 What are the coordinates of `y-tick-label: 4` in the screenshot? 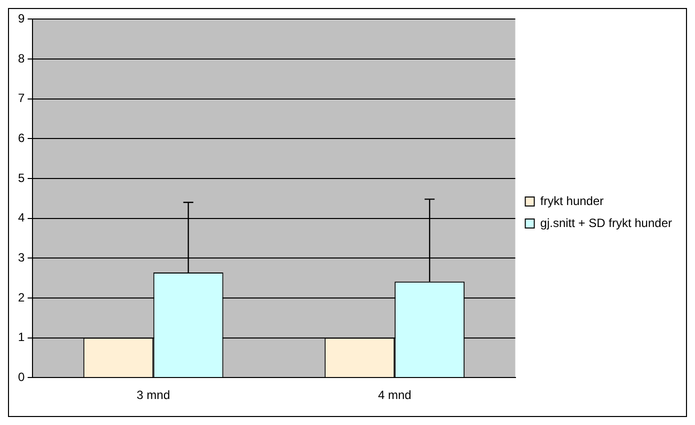 It's located at (21, 217).